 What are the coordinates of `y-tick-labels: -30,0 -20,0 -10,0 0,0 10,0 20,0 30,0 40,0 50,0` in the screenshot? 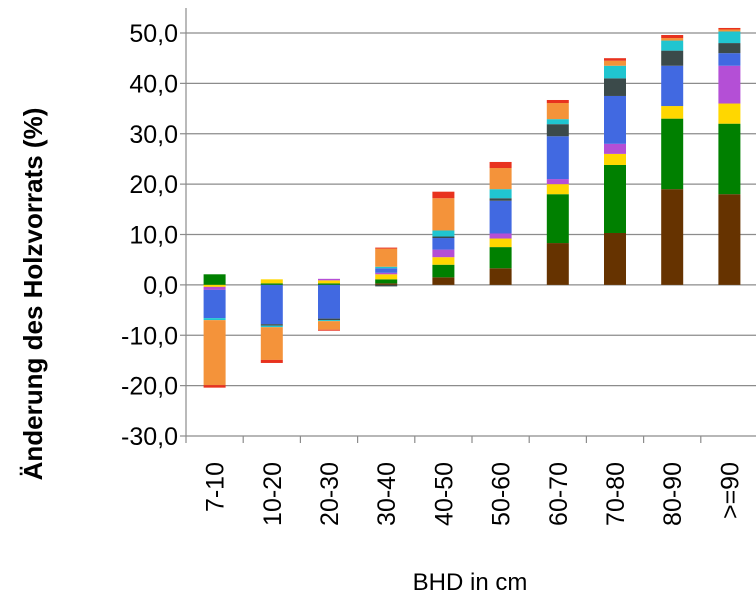 It's located at (149, 235).